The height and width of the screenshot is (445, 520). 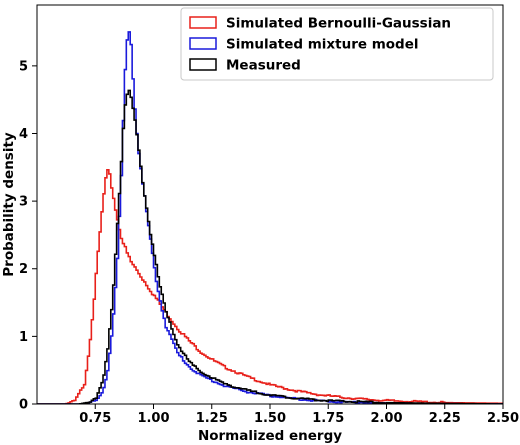 I want to click on x-tick-label: 1.50, so click(x=270, y=418).